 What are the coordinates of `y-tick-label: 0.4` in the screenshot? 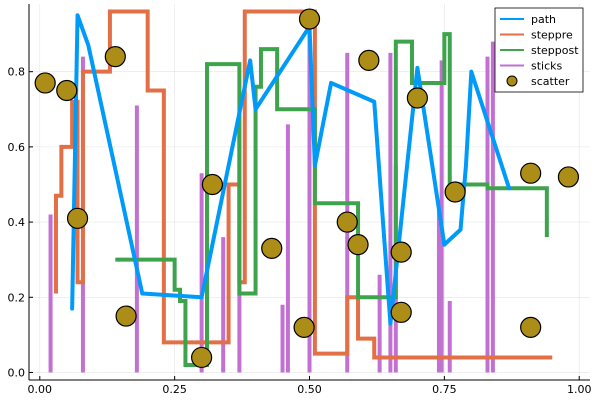 It's located at (17, 222).